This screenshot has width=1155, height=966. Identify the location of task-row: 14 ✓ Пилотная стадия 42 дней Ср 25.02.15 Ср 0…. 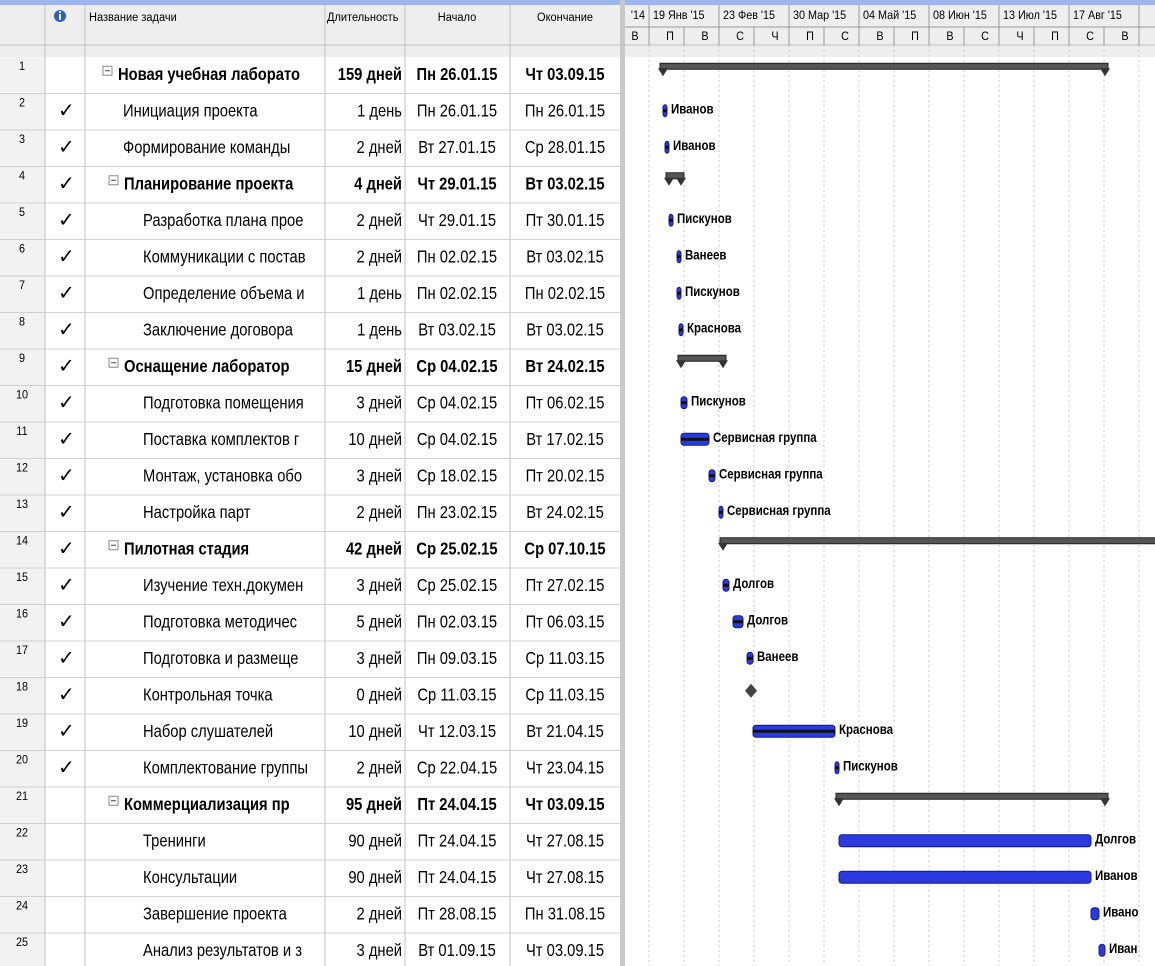
(311, 547).